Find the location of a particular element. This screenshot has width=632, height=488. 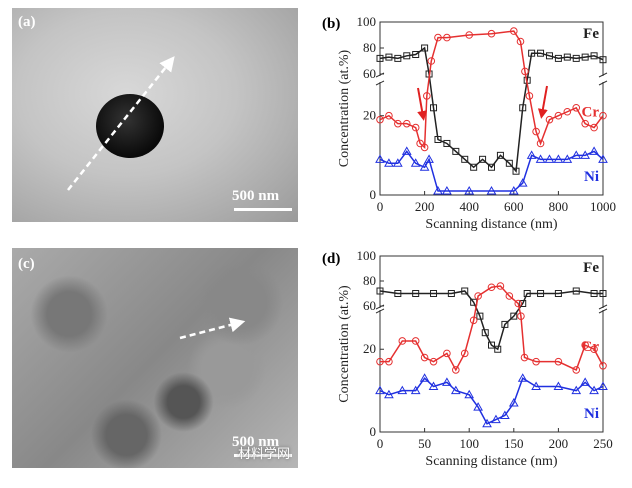

scan-line-arrow-c is located at coordinates (212, 328).